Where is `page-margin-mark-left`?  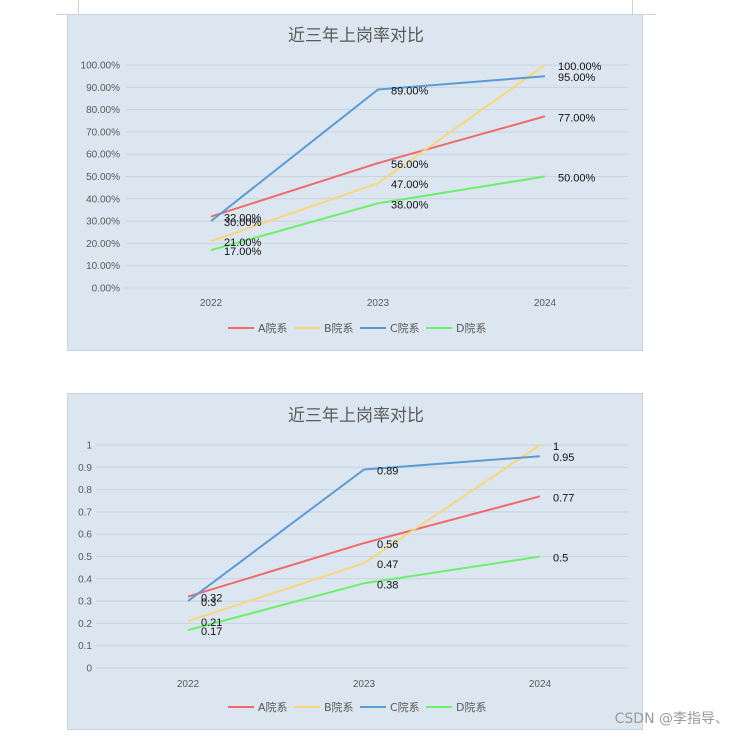 page-margin-mark-left is located at coordinates (78, 7).